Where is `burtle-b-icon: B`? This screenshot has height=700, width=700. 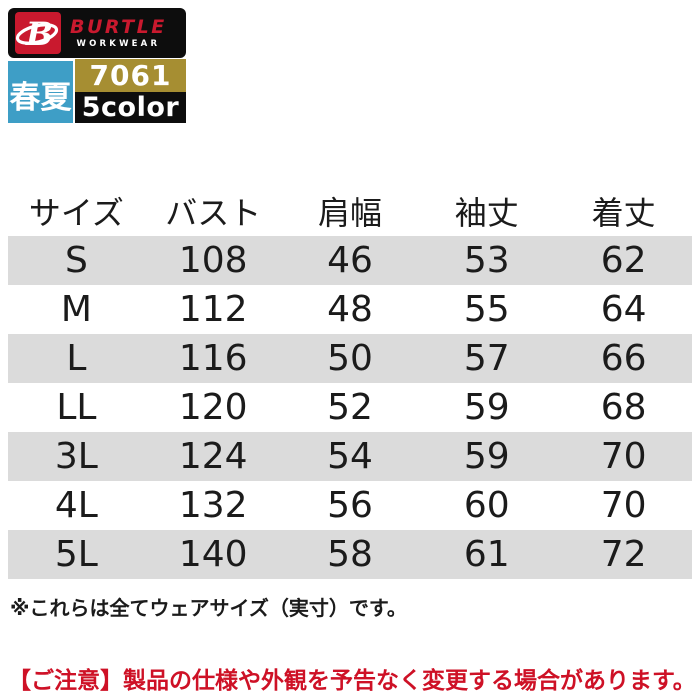
burtle-b-icon: B is located at coordinates (38, 33).